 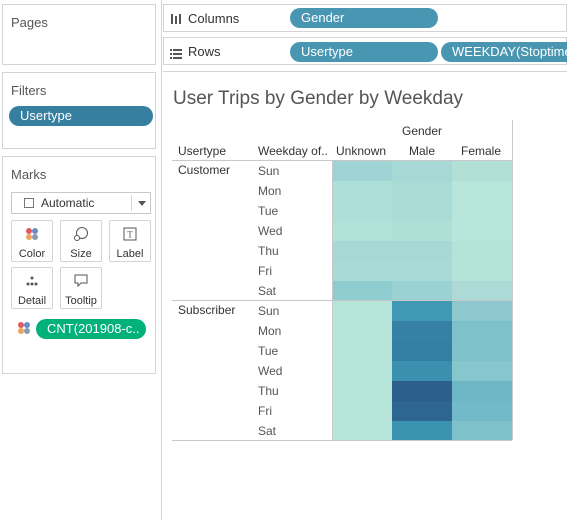 I want to click on columns-icon, so click(x=176, y=21).